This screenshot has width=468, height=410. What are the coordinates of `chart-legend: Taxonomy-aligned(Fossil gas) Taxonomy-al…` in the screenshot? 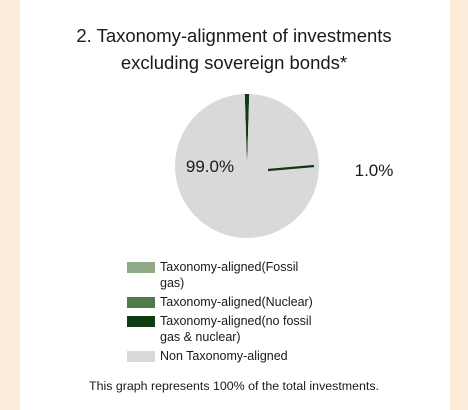 It's located at (257, 311).